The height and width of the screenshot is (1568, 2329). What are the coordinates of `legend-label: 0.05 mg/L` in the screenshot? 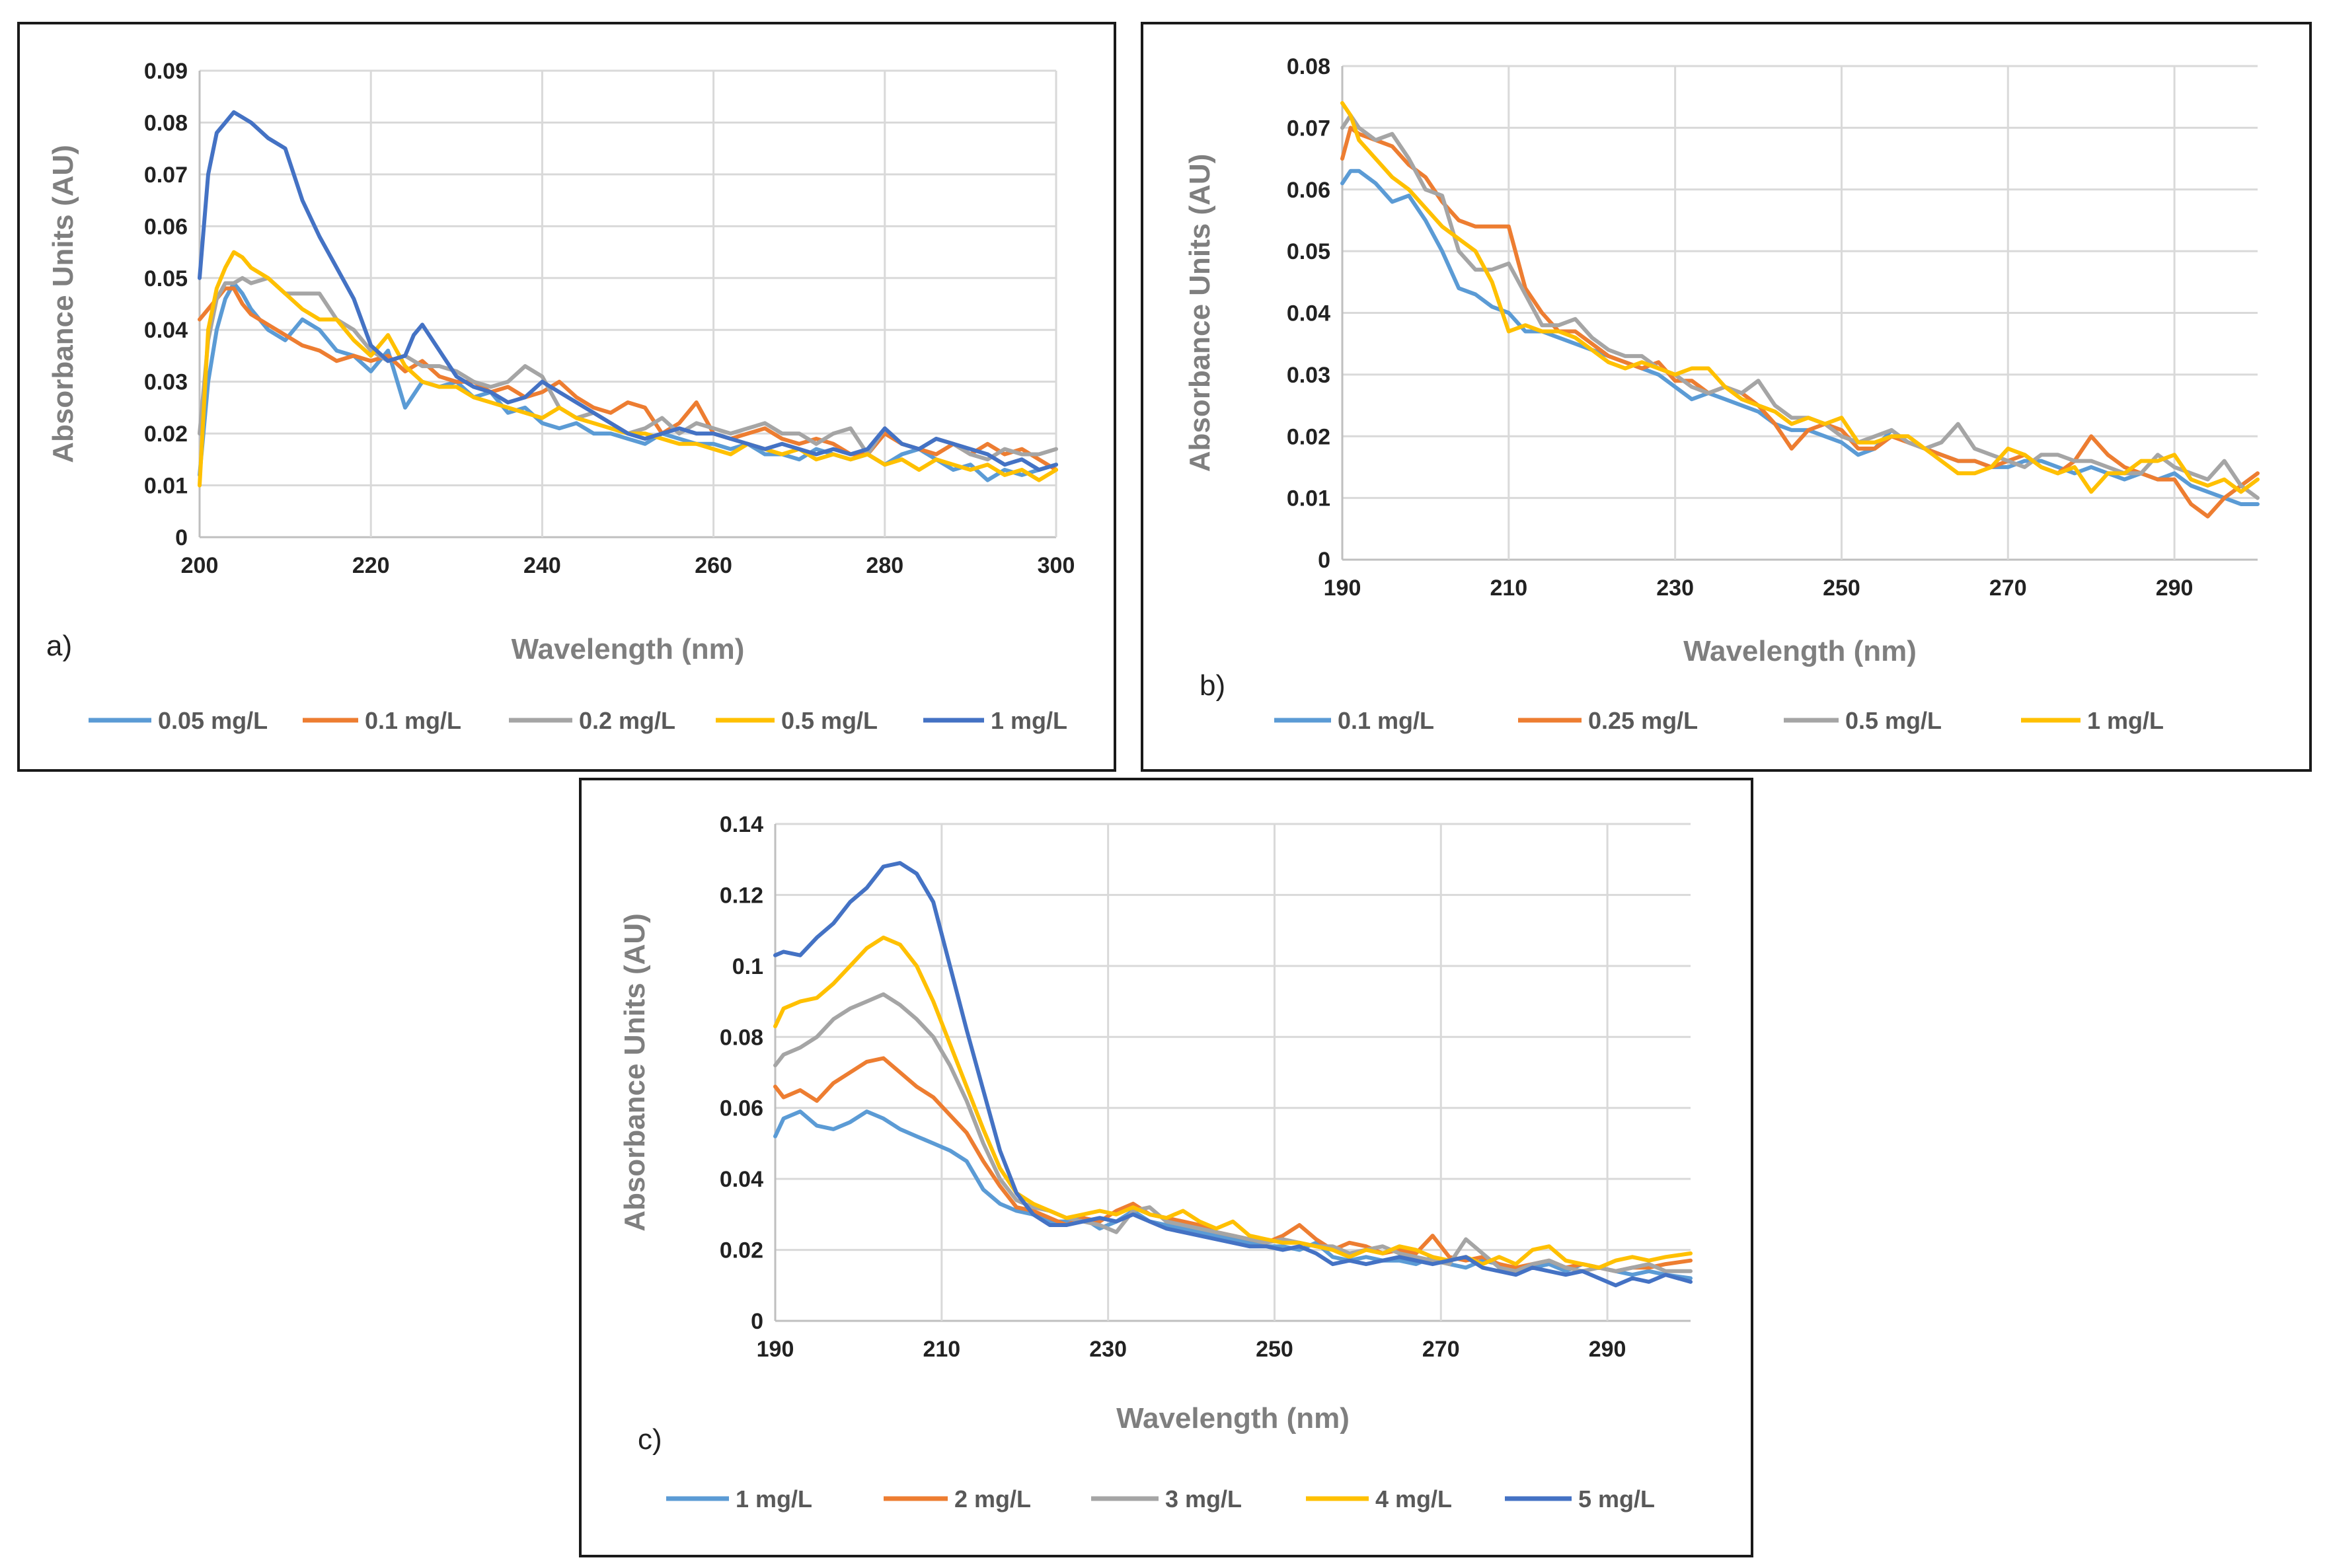 It's located at (213, 720).